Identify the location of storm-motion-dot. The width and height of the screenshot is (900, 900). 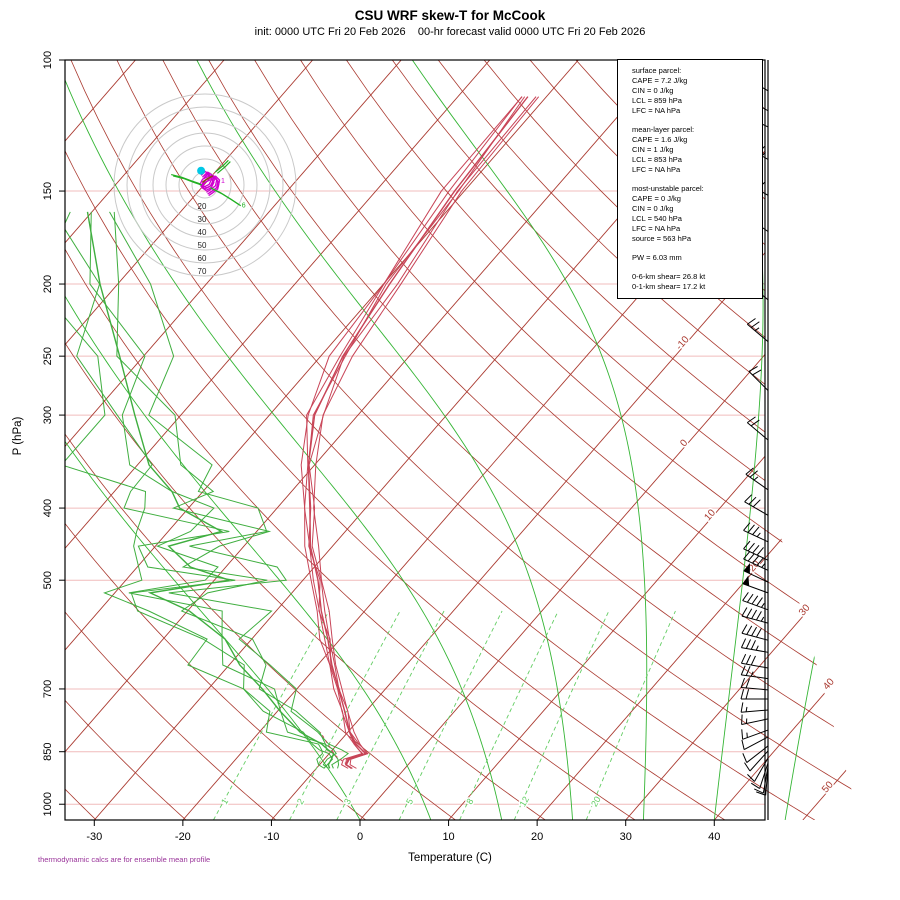
(201, 170).